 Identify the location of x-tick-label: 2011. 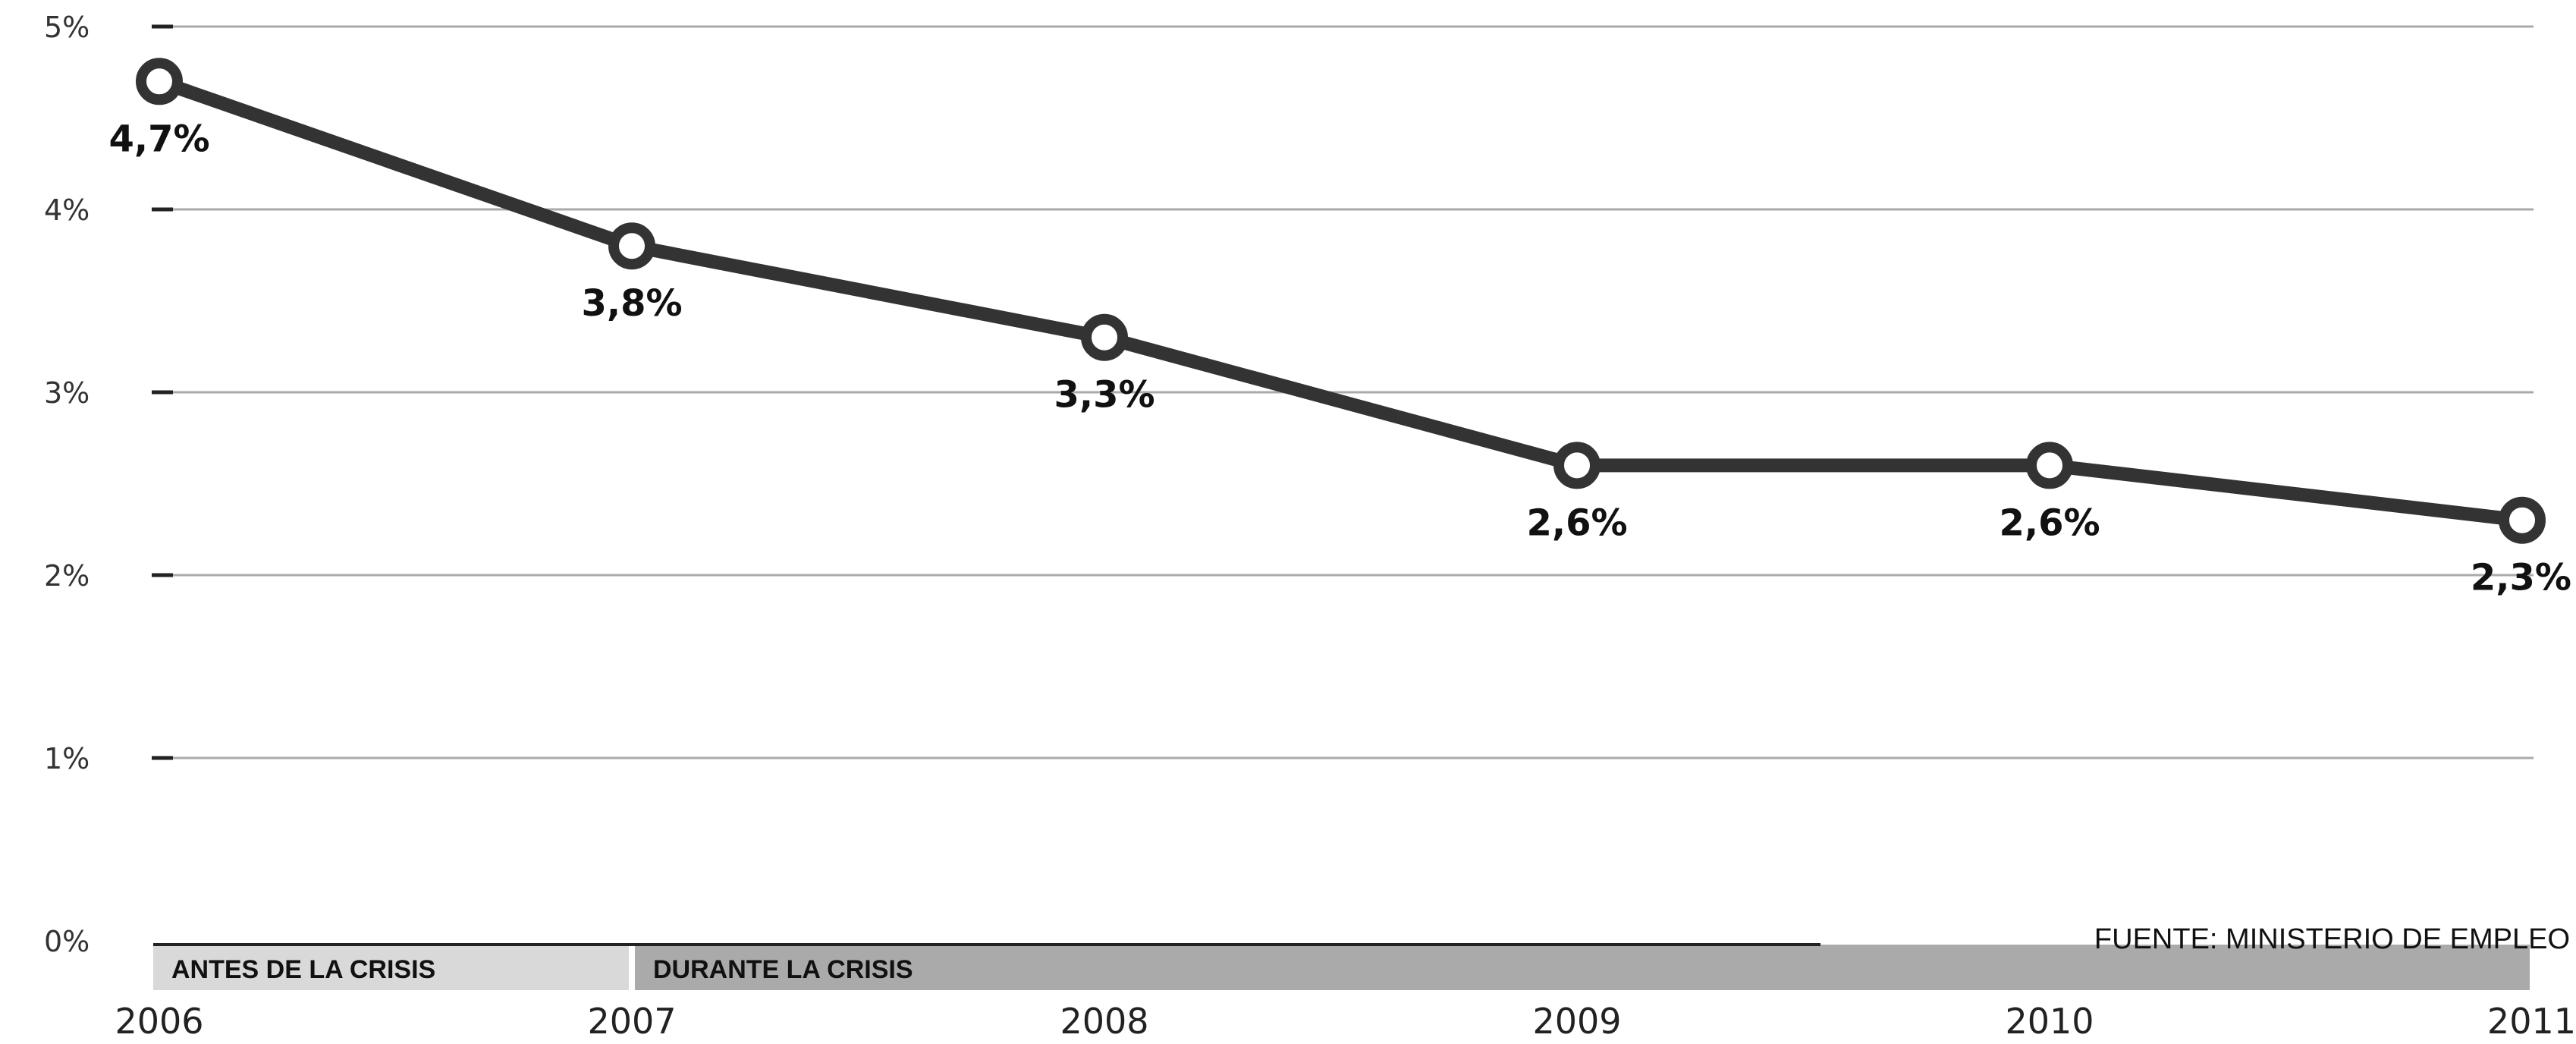
(2531, 1022).